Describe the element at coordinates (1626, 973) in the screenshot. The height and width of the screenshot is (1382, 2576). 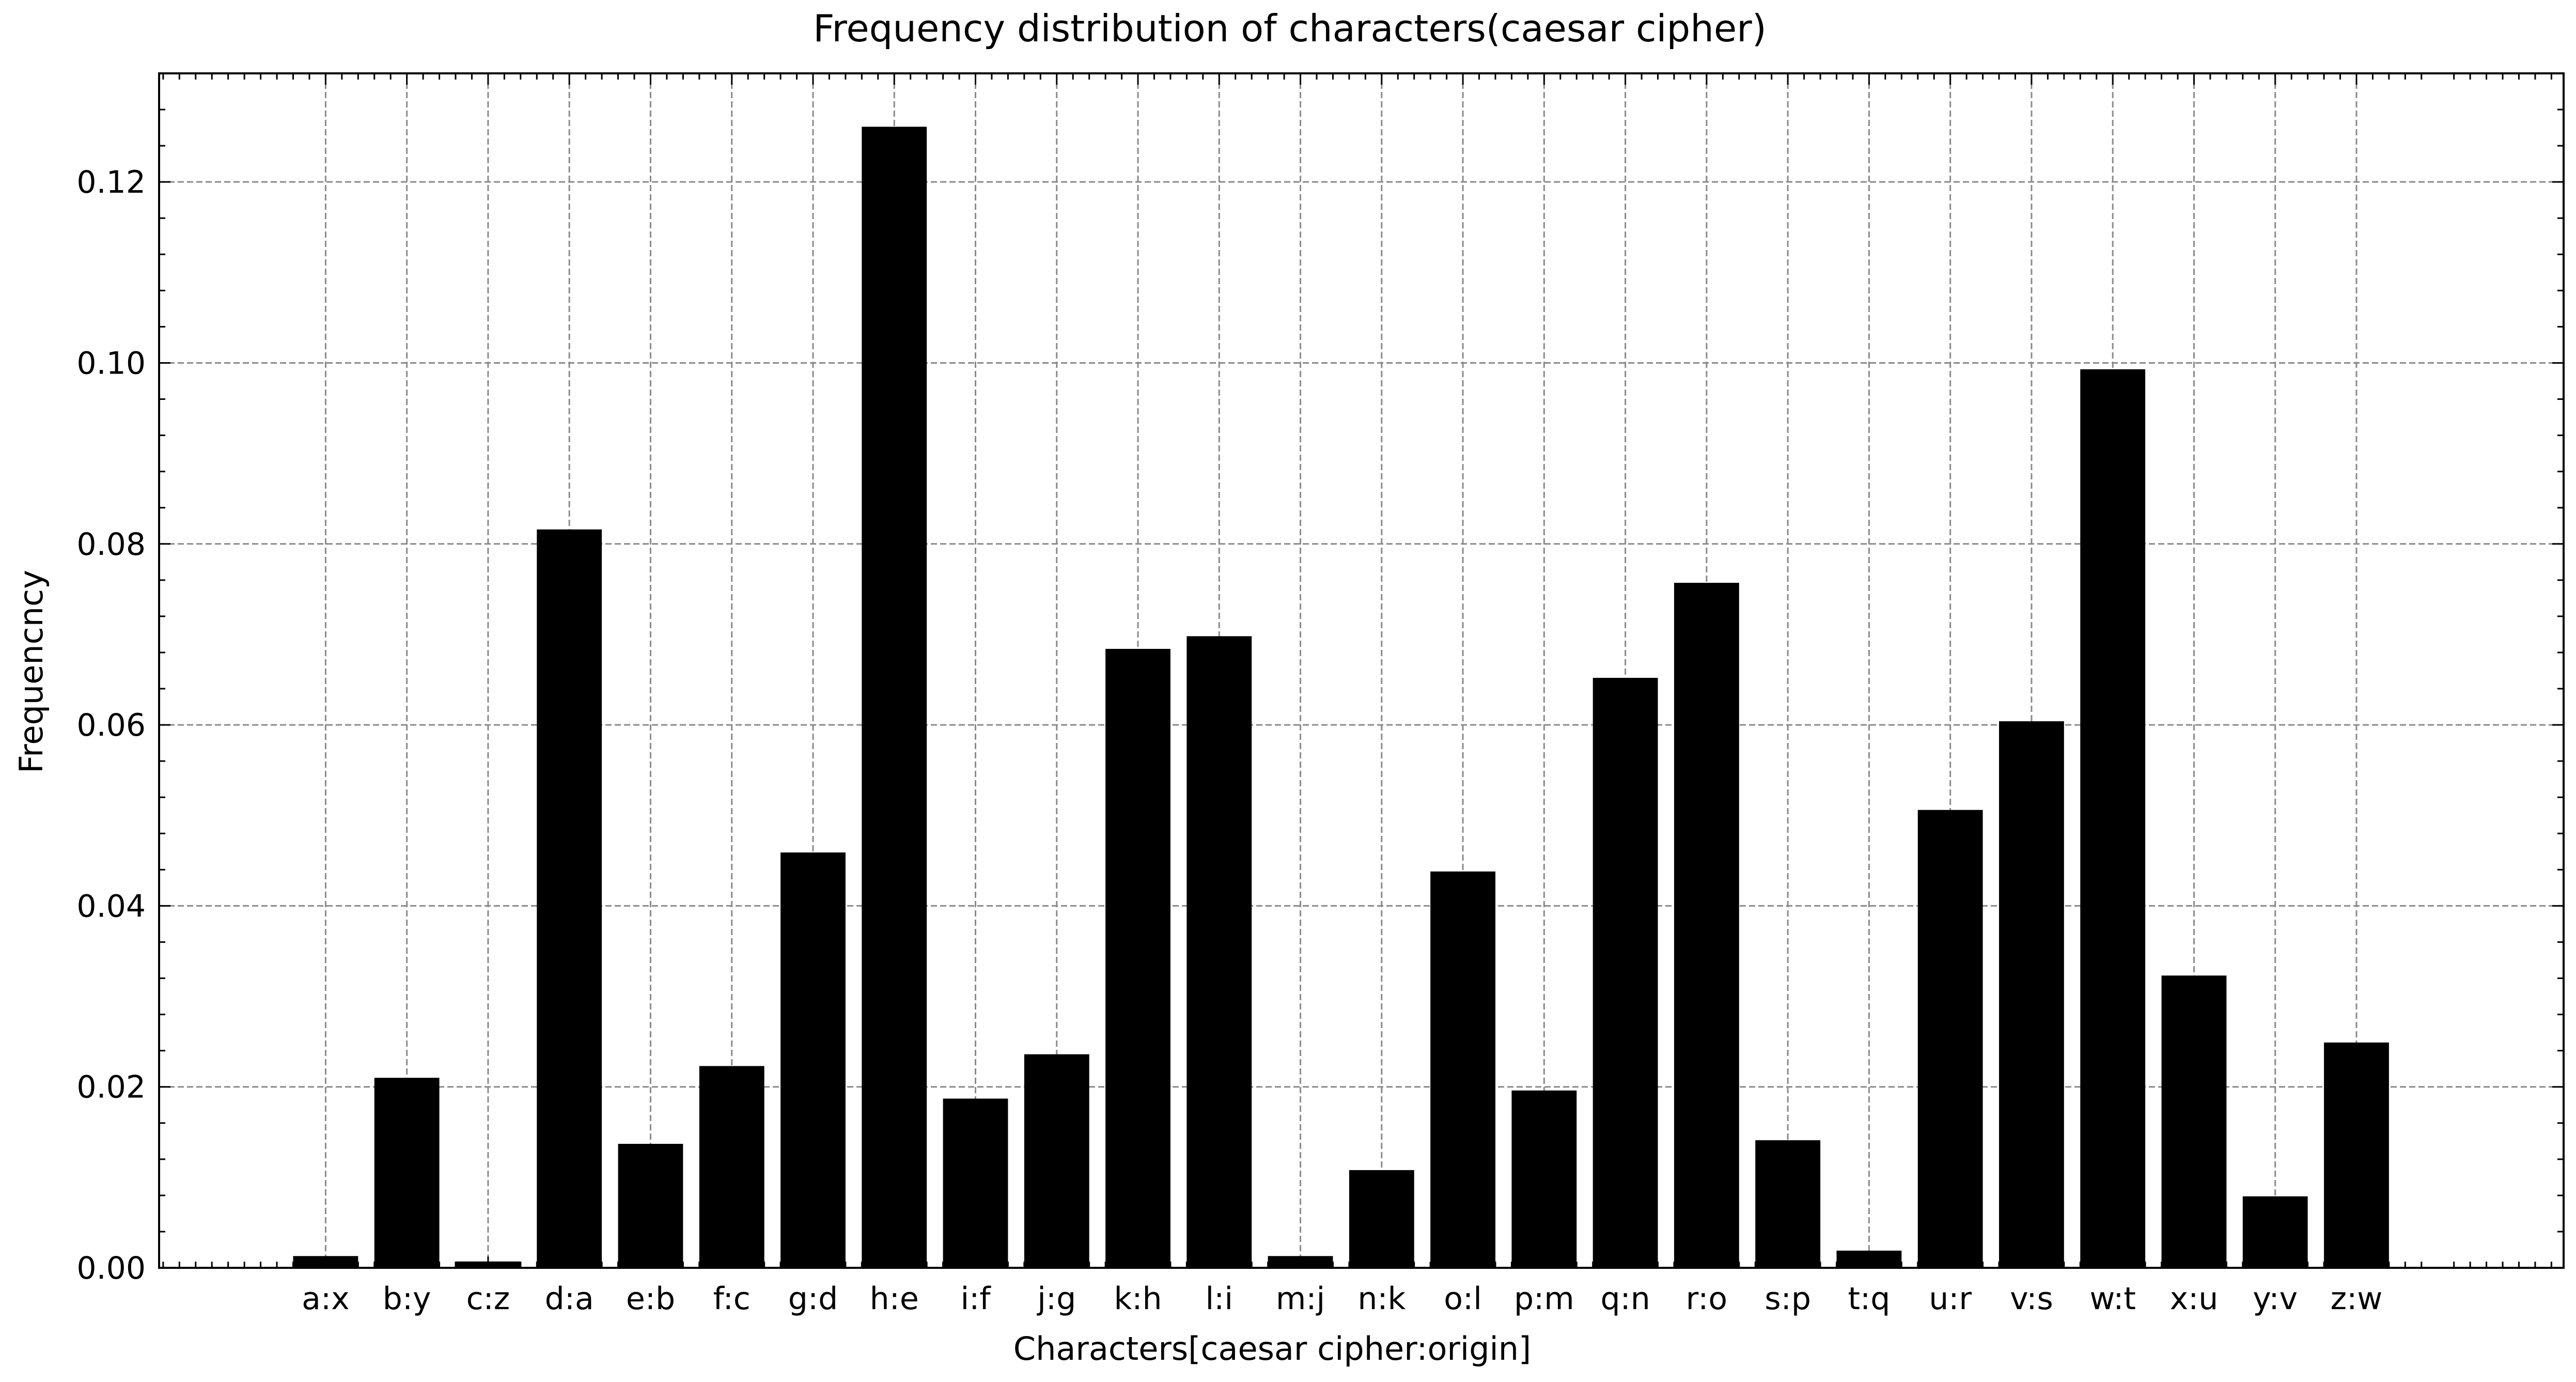
I see `bar-q-n` at that location.